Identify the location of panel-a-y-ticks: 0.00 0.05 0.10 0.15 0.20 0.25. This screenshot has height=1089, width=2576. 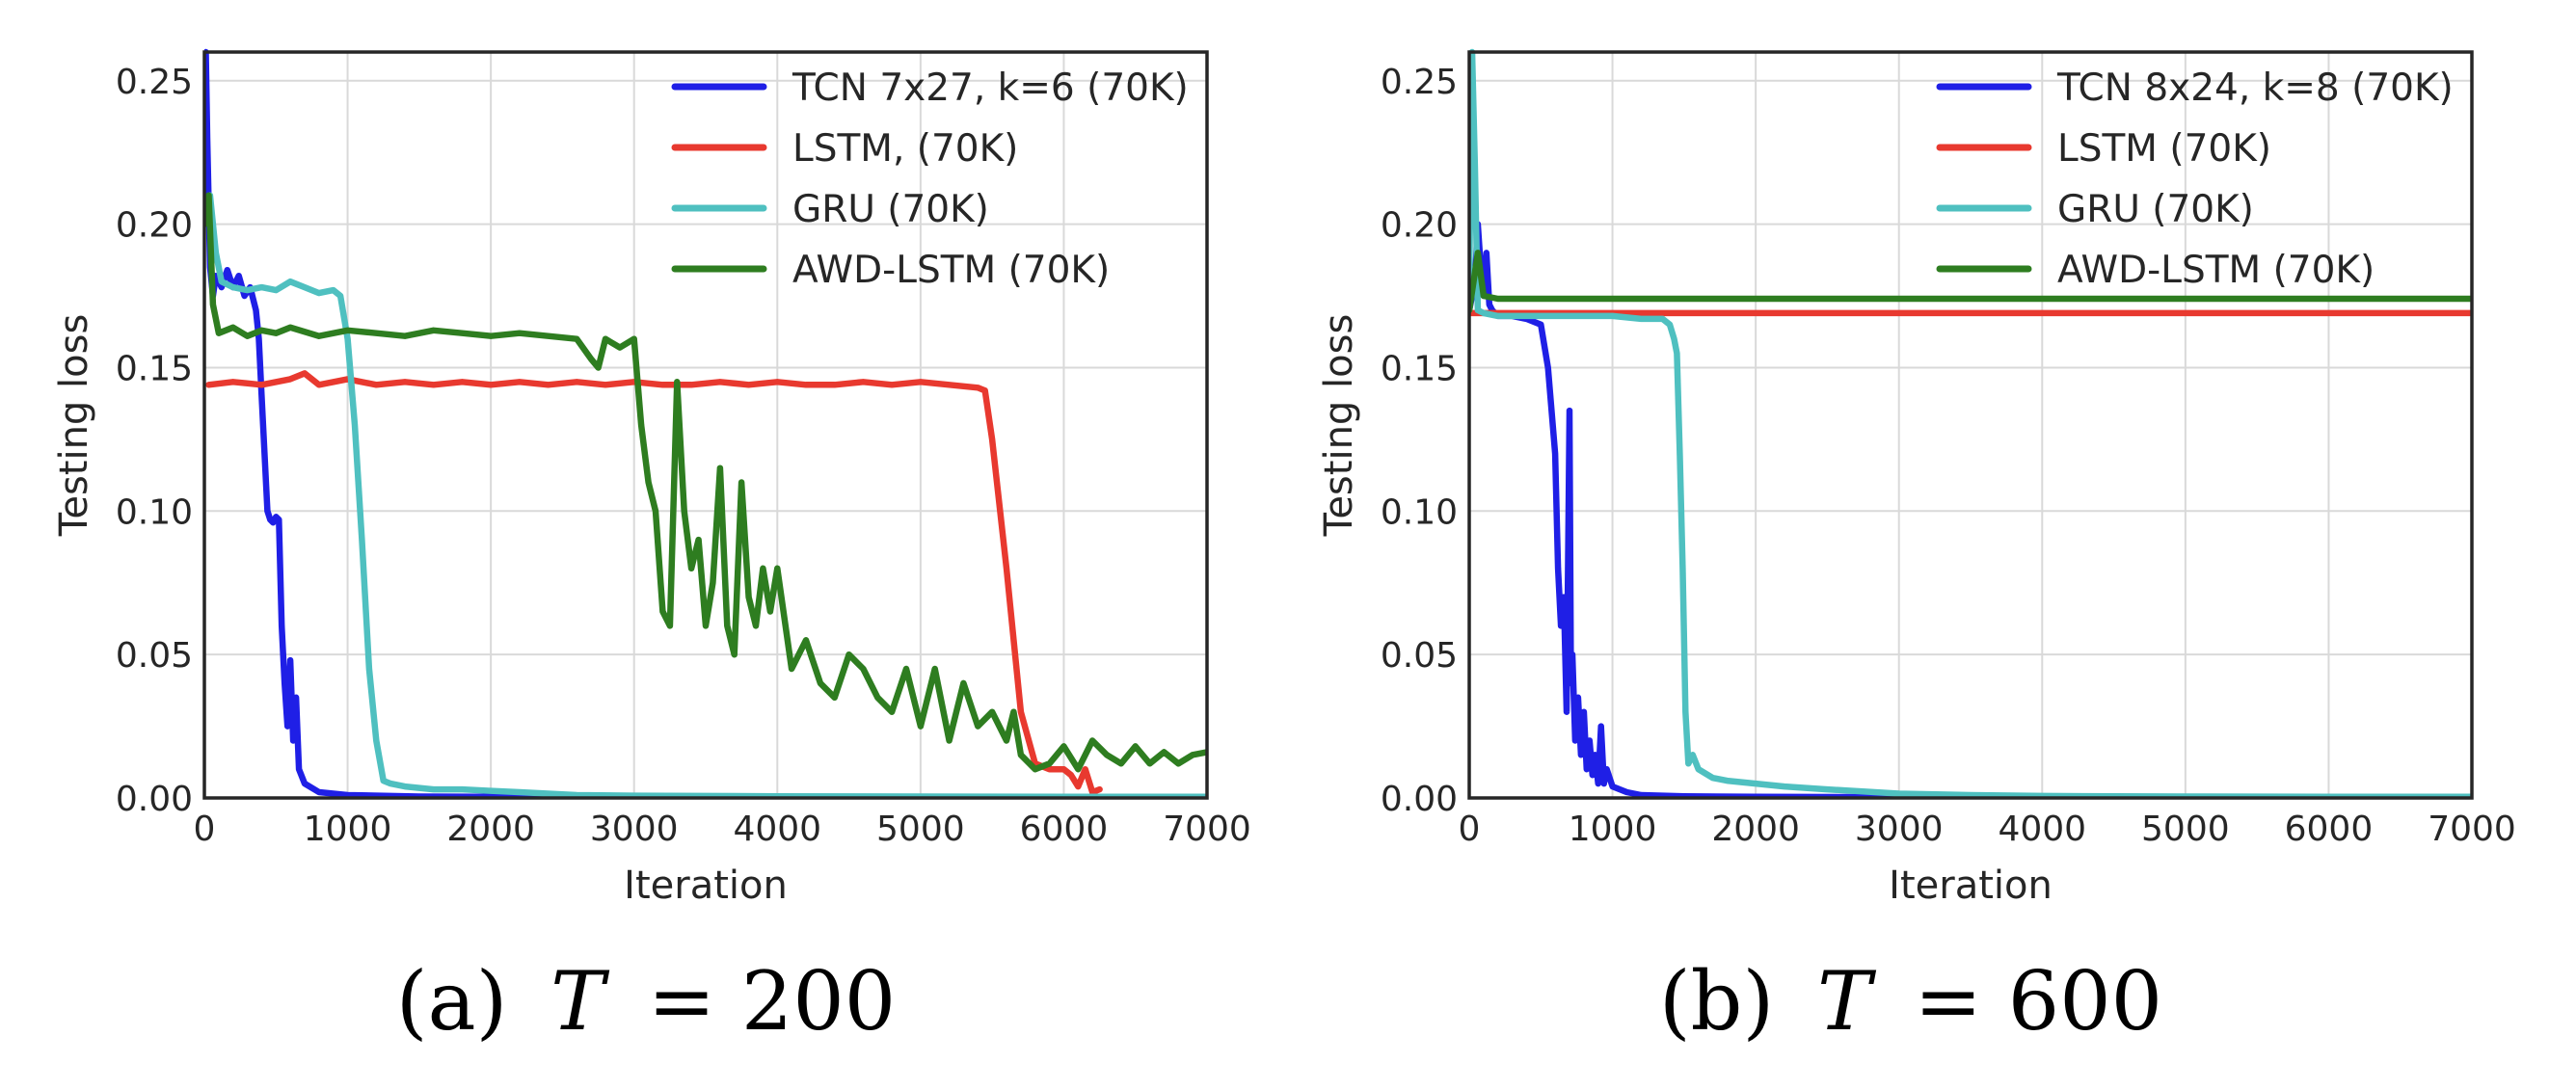
(154, 441).